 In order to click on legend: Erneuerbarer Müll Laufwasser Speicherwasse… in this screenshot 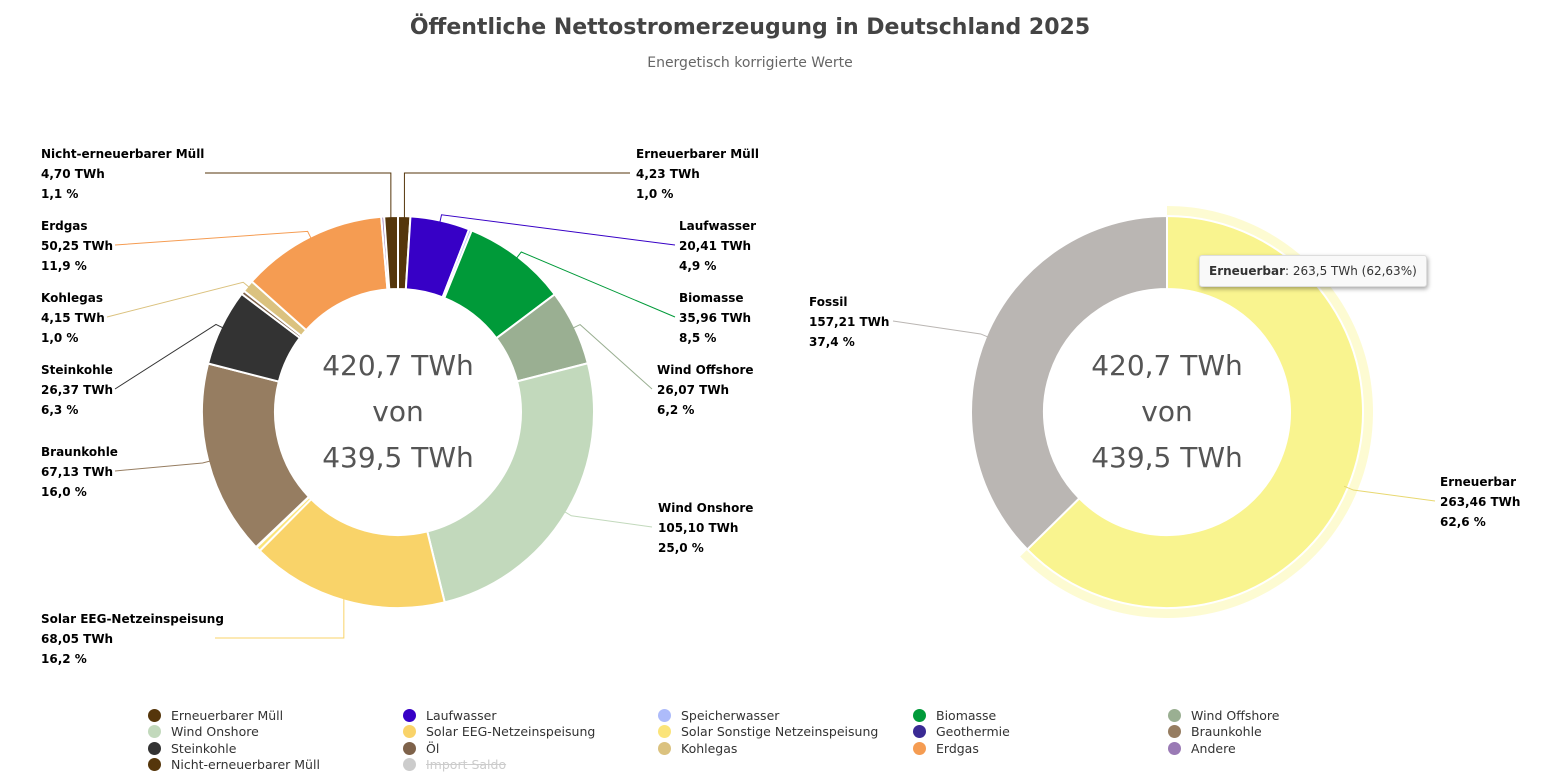, I will do `click(758, 740)`.